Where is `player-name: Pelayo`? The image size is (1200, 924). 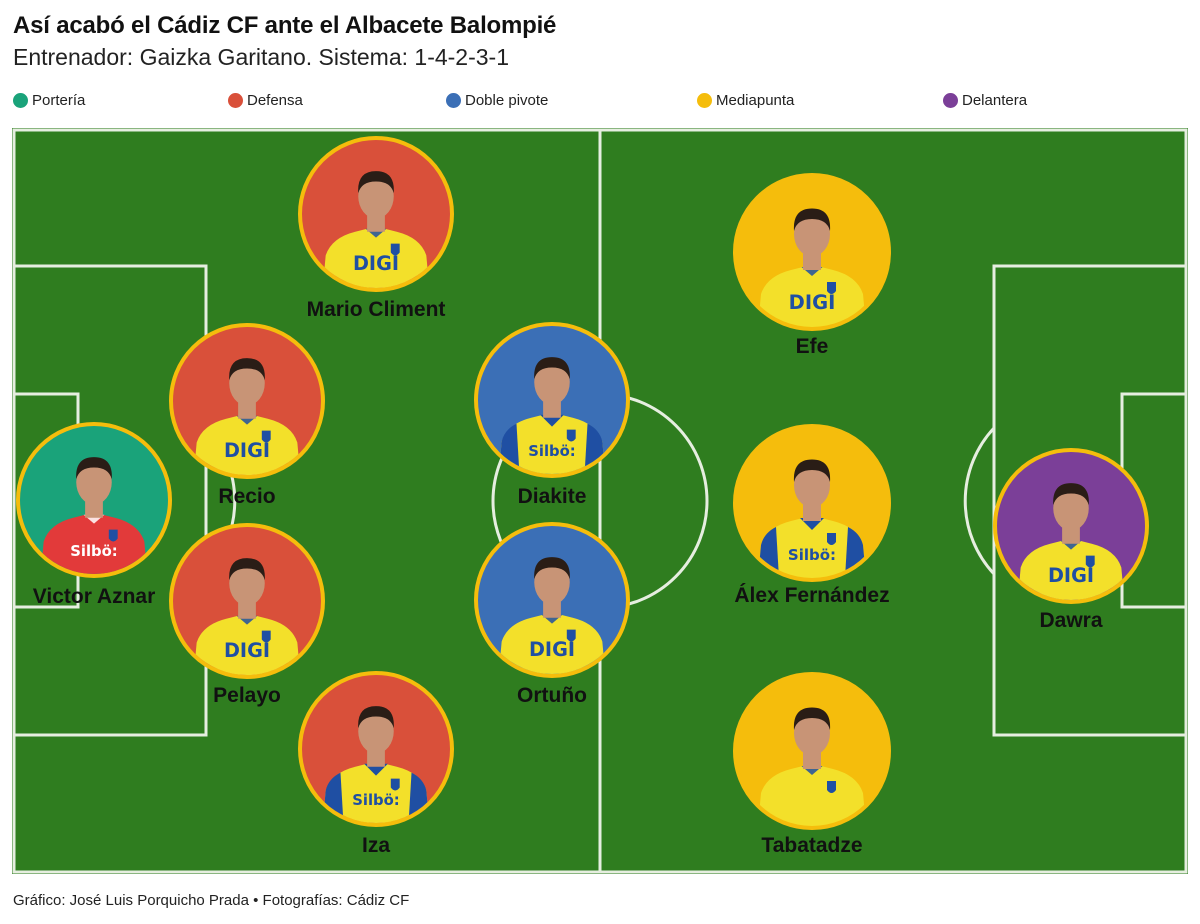
player-name: Pelayo is located at coordinates (247, 695).